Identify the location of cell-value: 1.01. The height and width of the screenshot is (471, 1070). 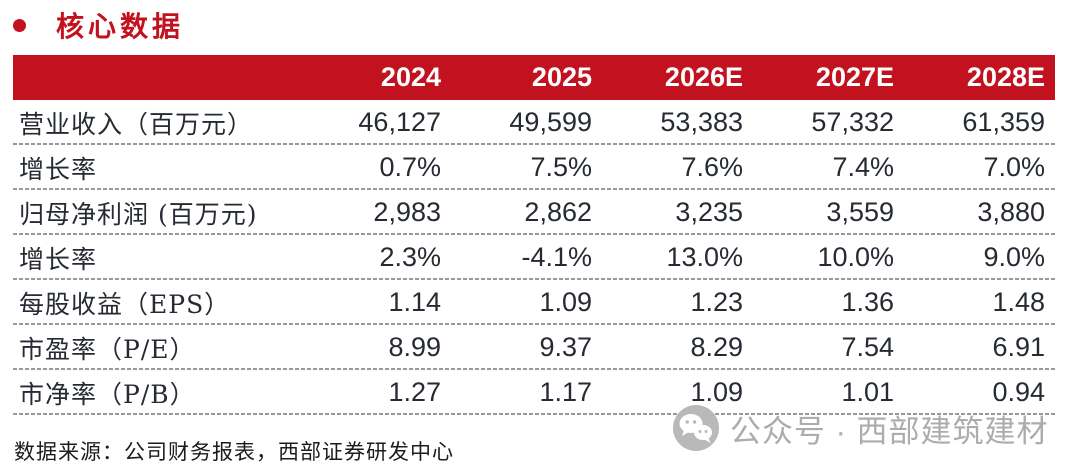
(867, 392).